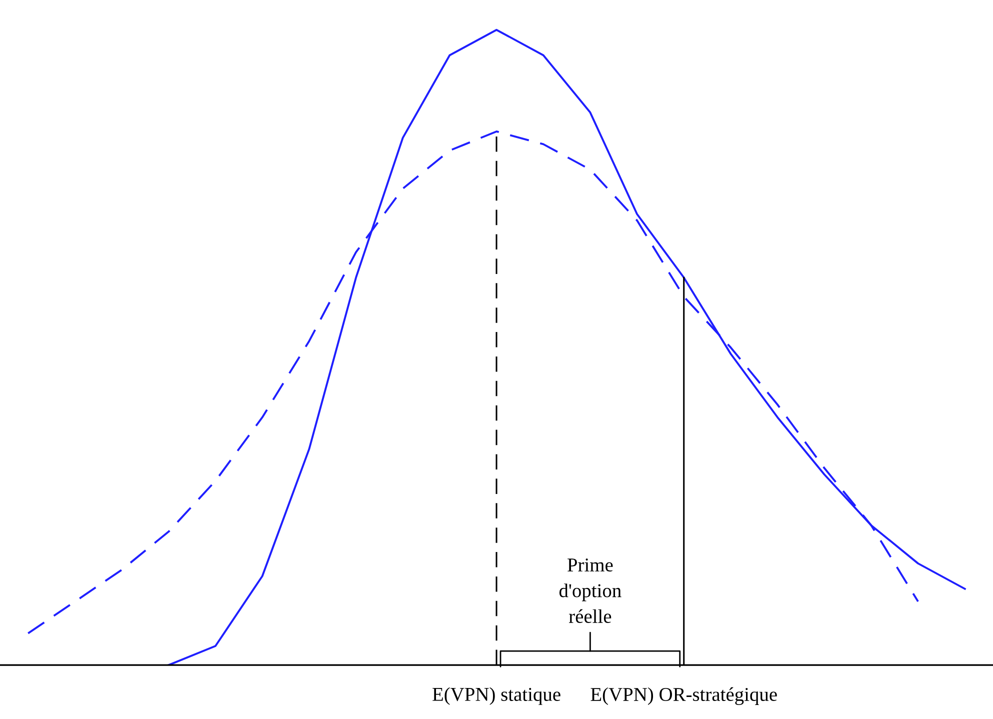  What do you see at coordinates (590, 591) in the screenshot?
I see `annotation: Prime d'option réelle` at bounding box center [590, 591].